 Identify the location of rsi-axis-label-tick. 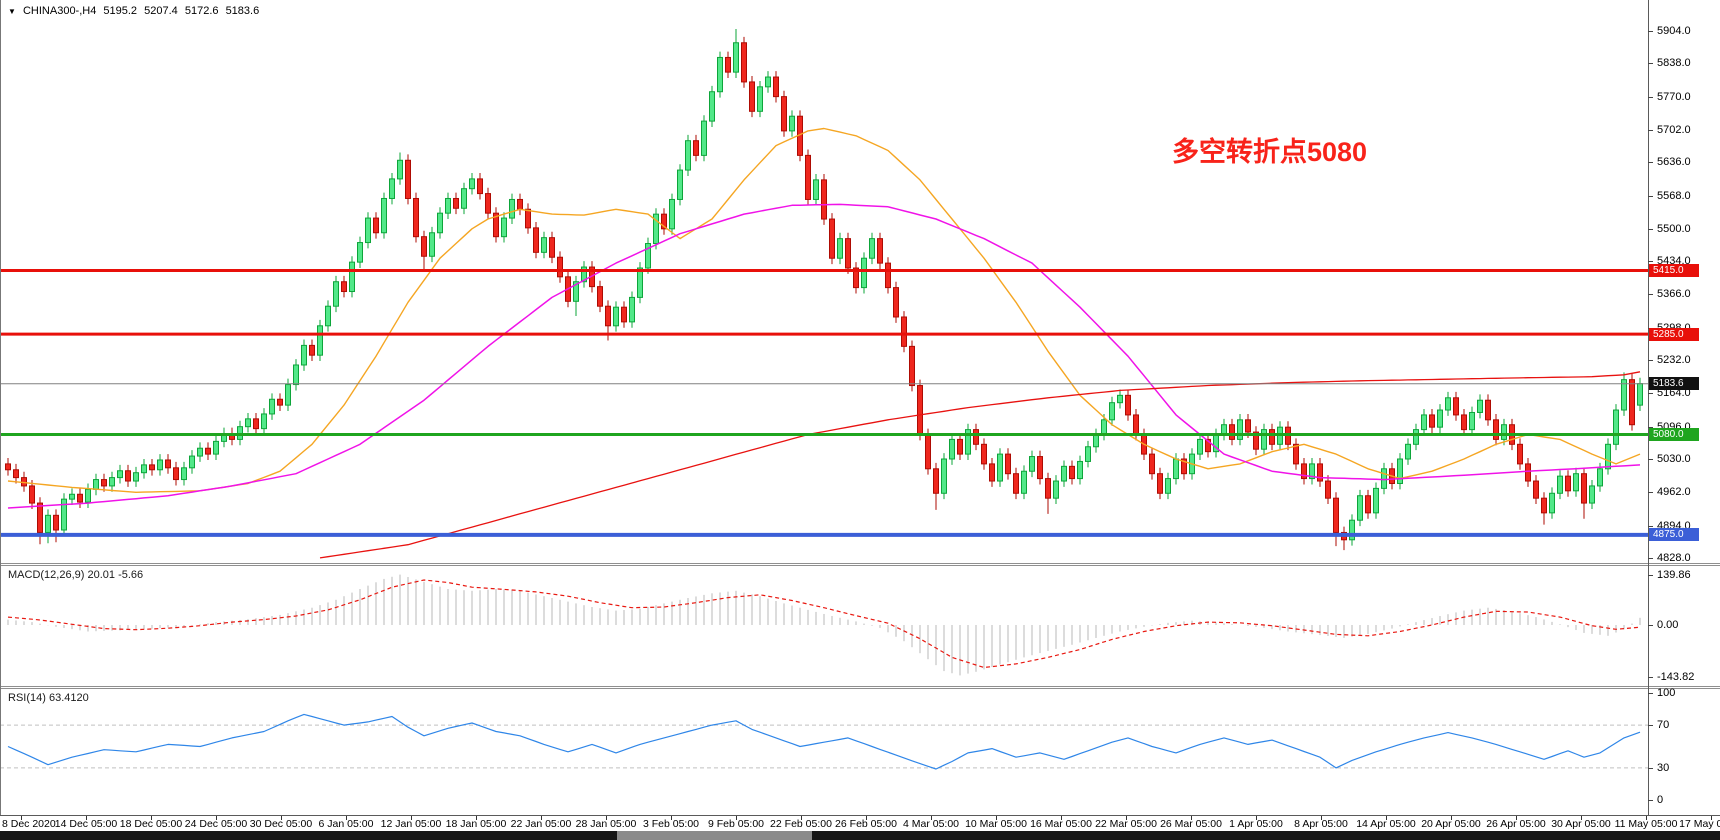
(1650, 725).